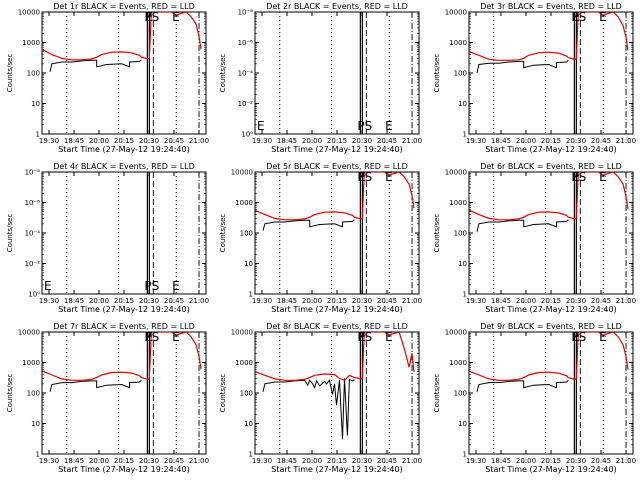 Image resolution: width=640 pixels, height=480 pixels. I want to click on panel-title: Det 2r BLACK = Events, RED = LLD, so click(337, 6).